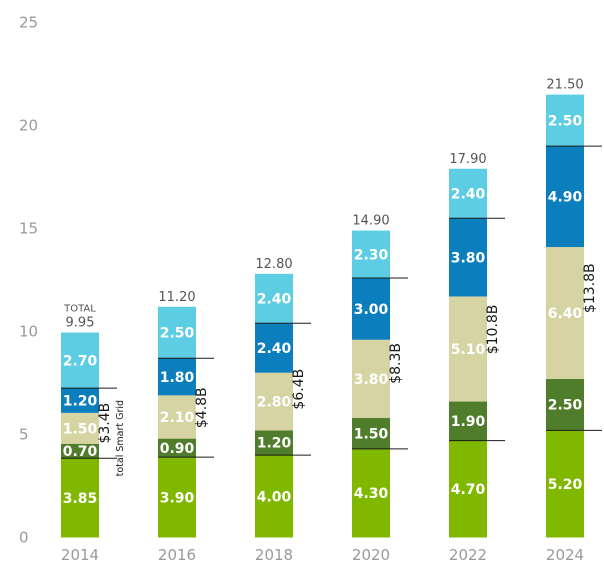 The height and width of the screenshot is (570, 604). I want to click on bar-label-2022-segment-4: 3.80, so click(468, 258).